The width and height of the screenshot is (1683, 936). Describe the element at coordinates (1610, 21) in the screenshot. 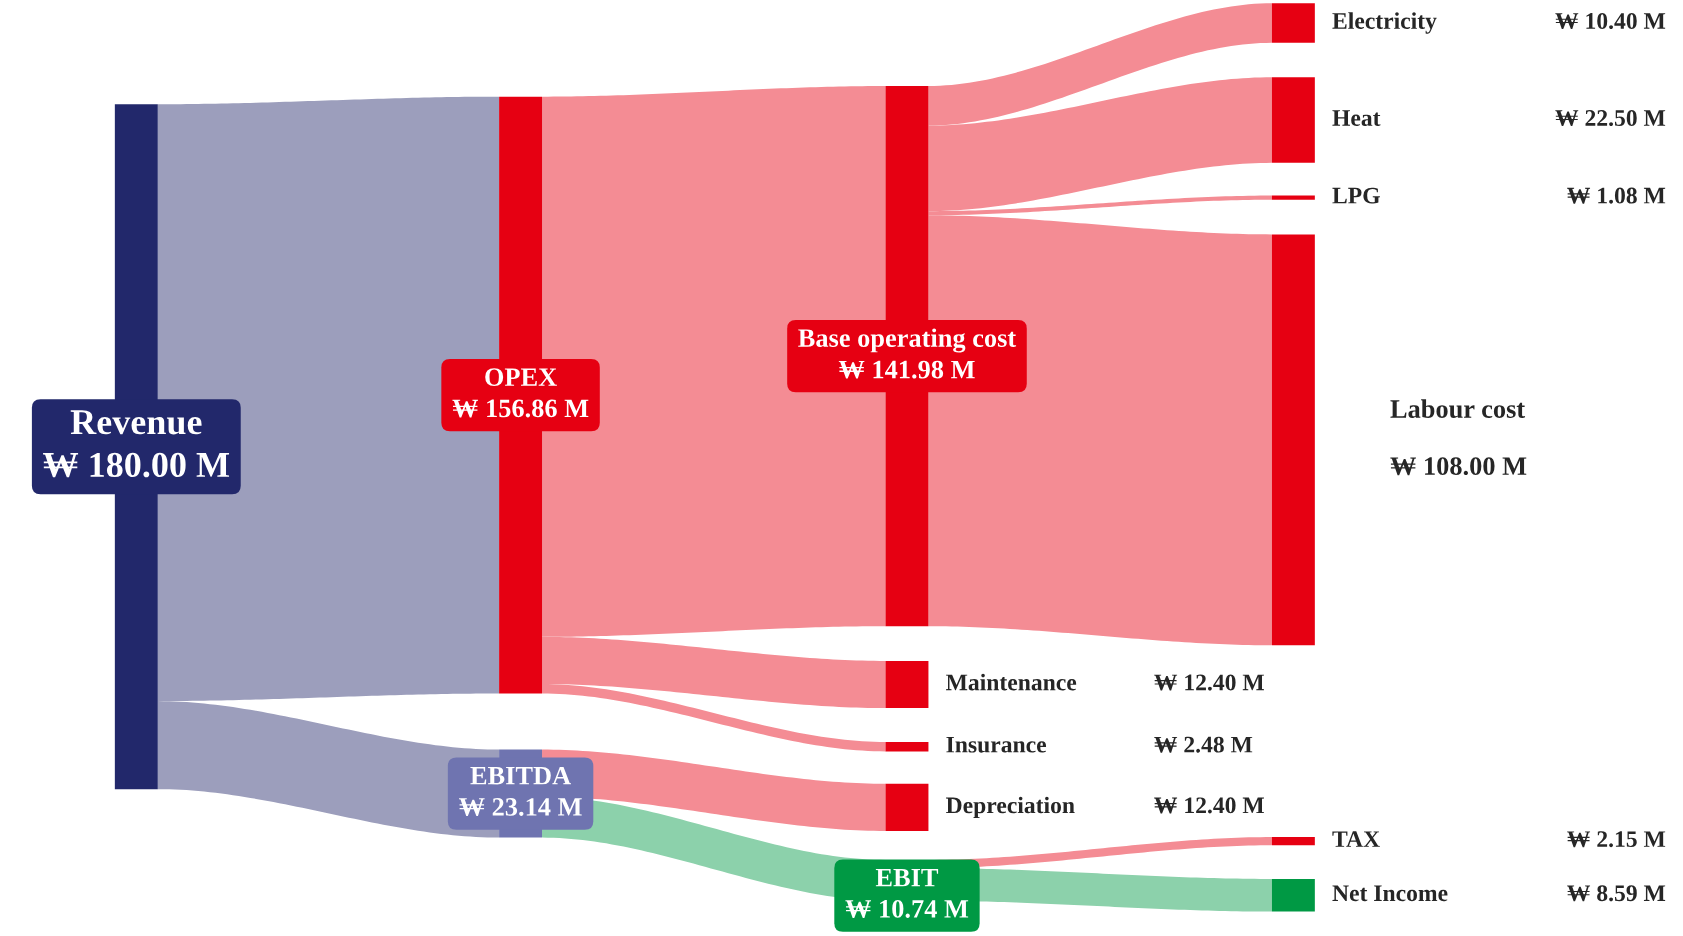

I see `data-label: ₩ 10.40 M` at that location.